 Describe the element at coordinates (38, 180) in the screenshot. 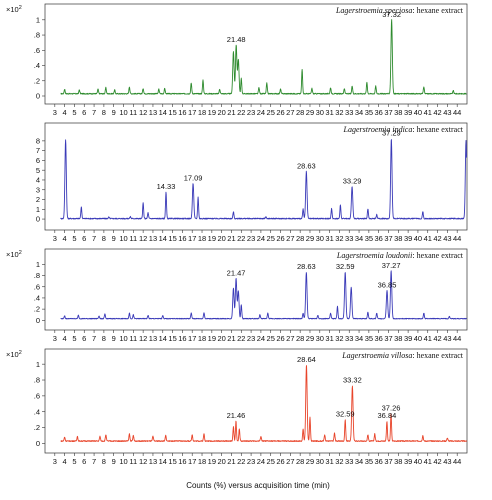

I see `y-tick-label: 4` at that location.